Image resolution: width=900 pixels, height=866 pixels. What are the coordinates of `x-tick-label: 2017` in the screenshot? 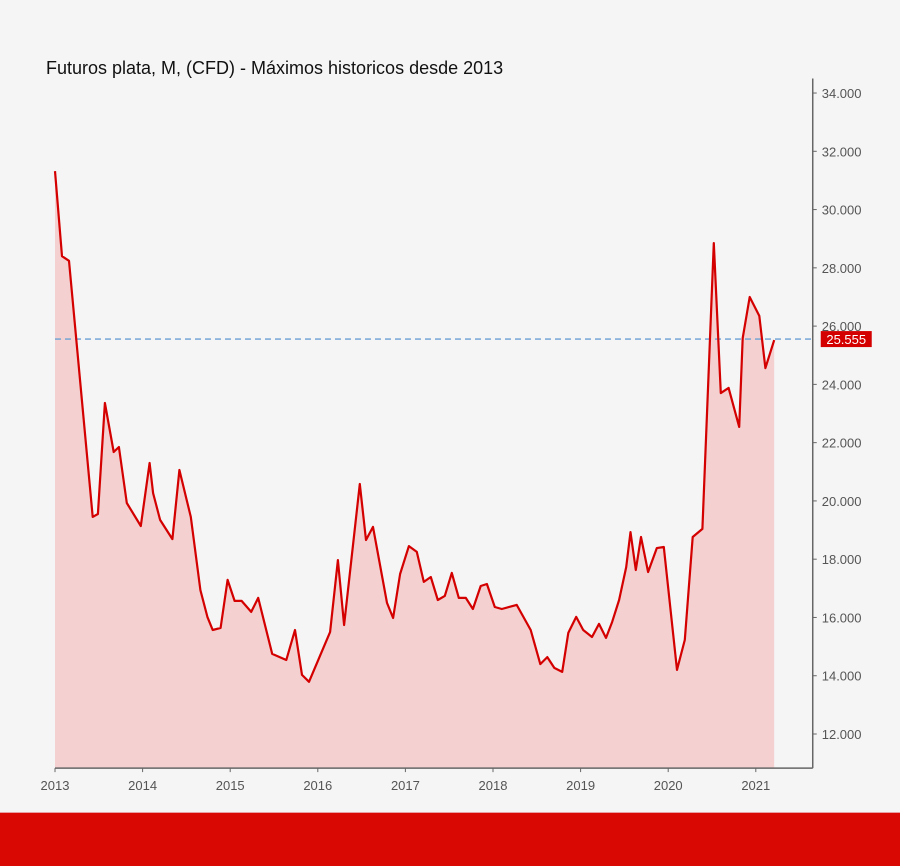 It's located at (405, 785).